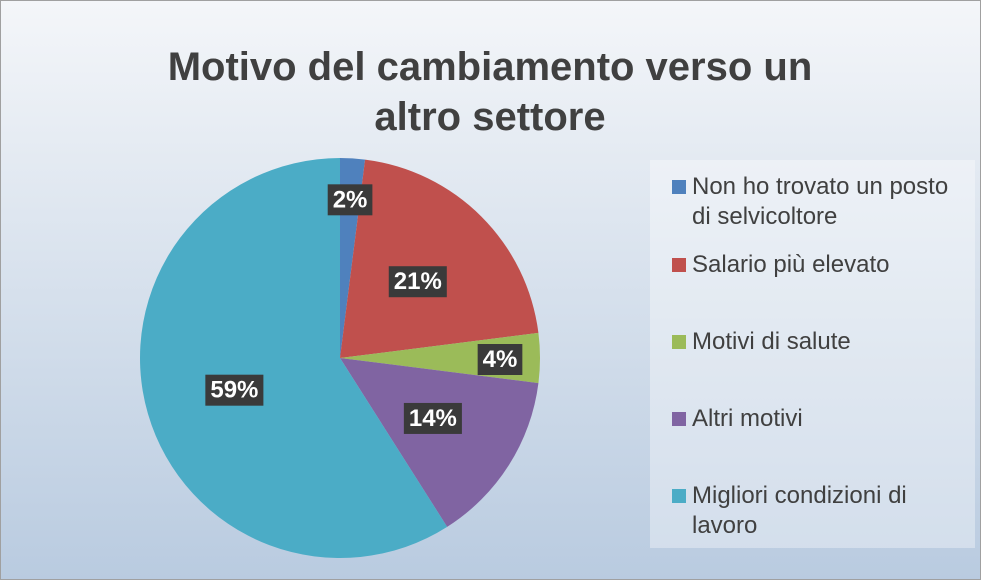 This screenshot has width=981, height=580. I want to click on data-label: 21%, so click(418, 281).